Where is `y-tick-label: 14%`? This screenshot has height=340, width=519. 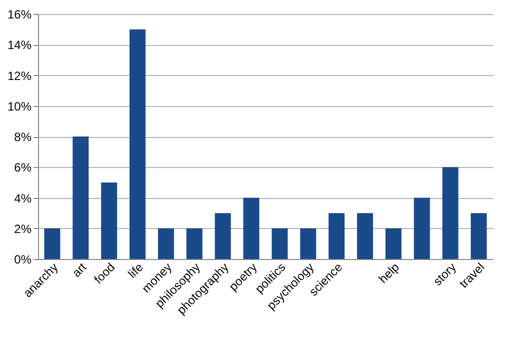
y-tick-label: 14% is located at coordinates (19, 45).